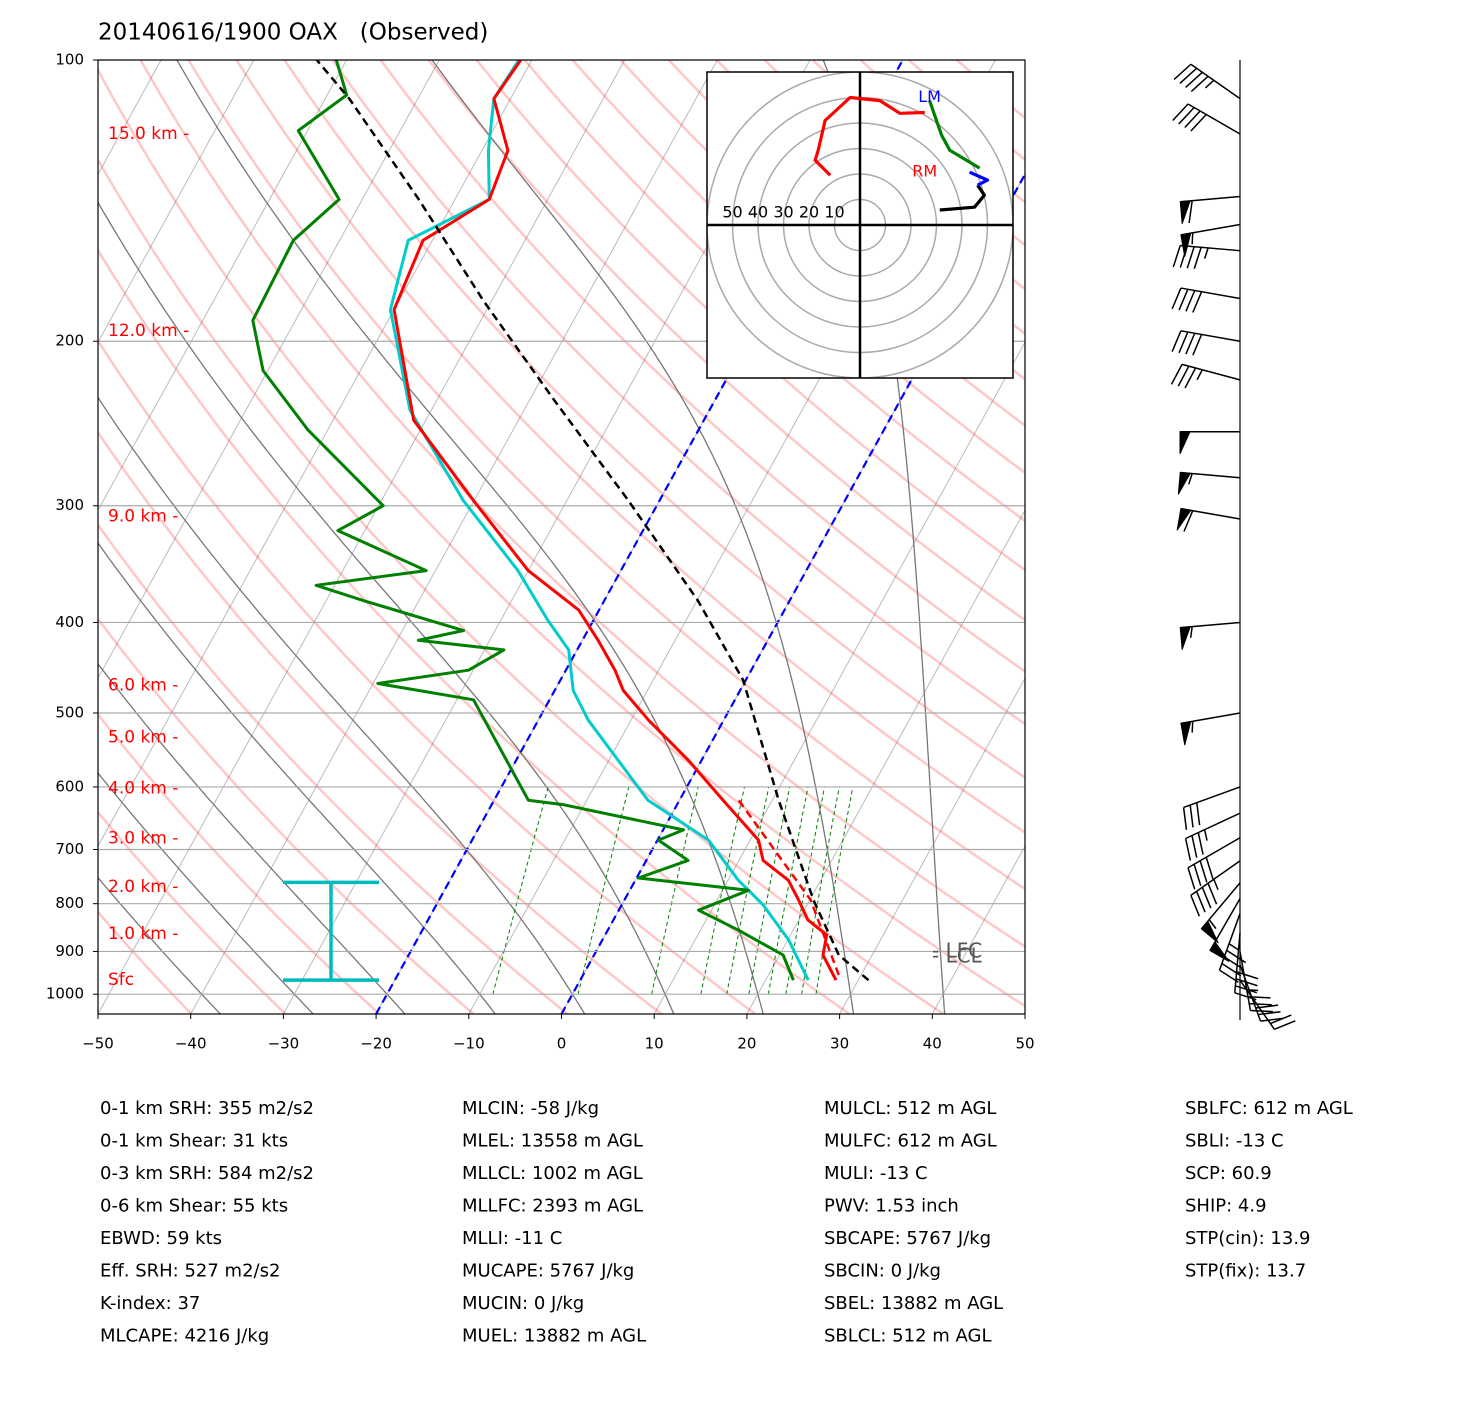 The width and height of the screenshot is (1459, 1420). Describe the element at coordinates (143, 887) in the screenshot. I see `height-label: 2.0 km -` at that location.